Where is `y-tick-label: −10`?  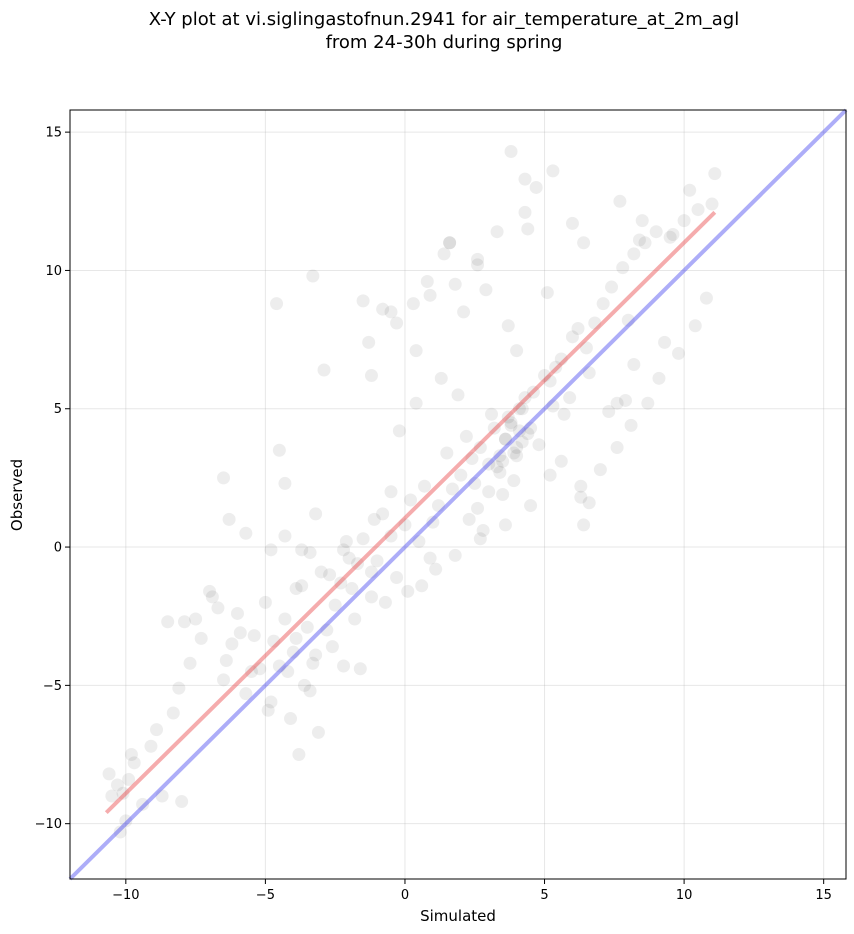 y-tick-label: −10 is located at coordinates (48, 824).